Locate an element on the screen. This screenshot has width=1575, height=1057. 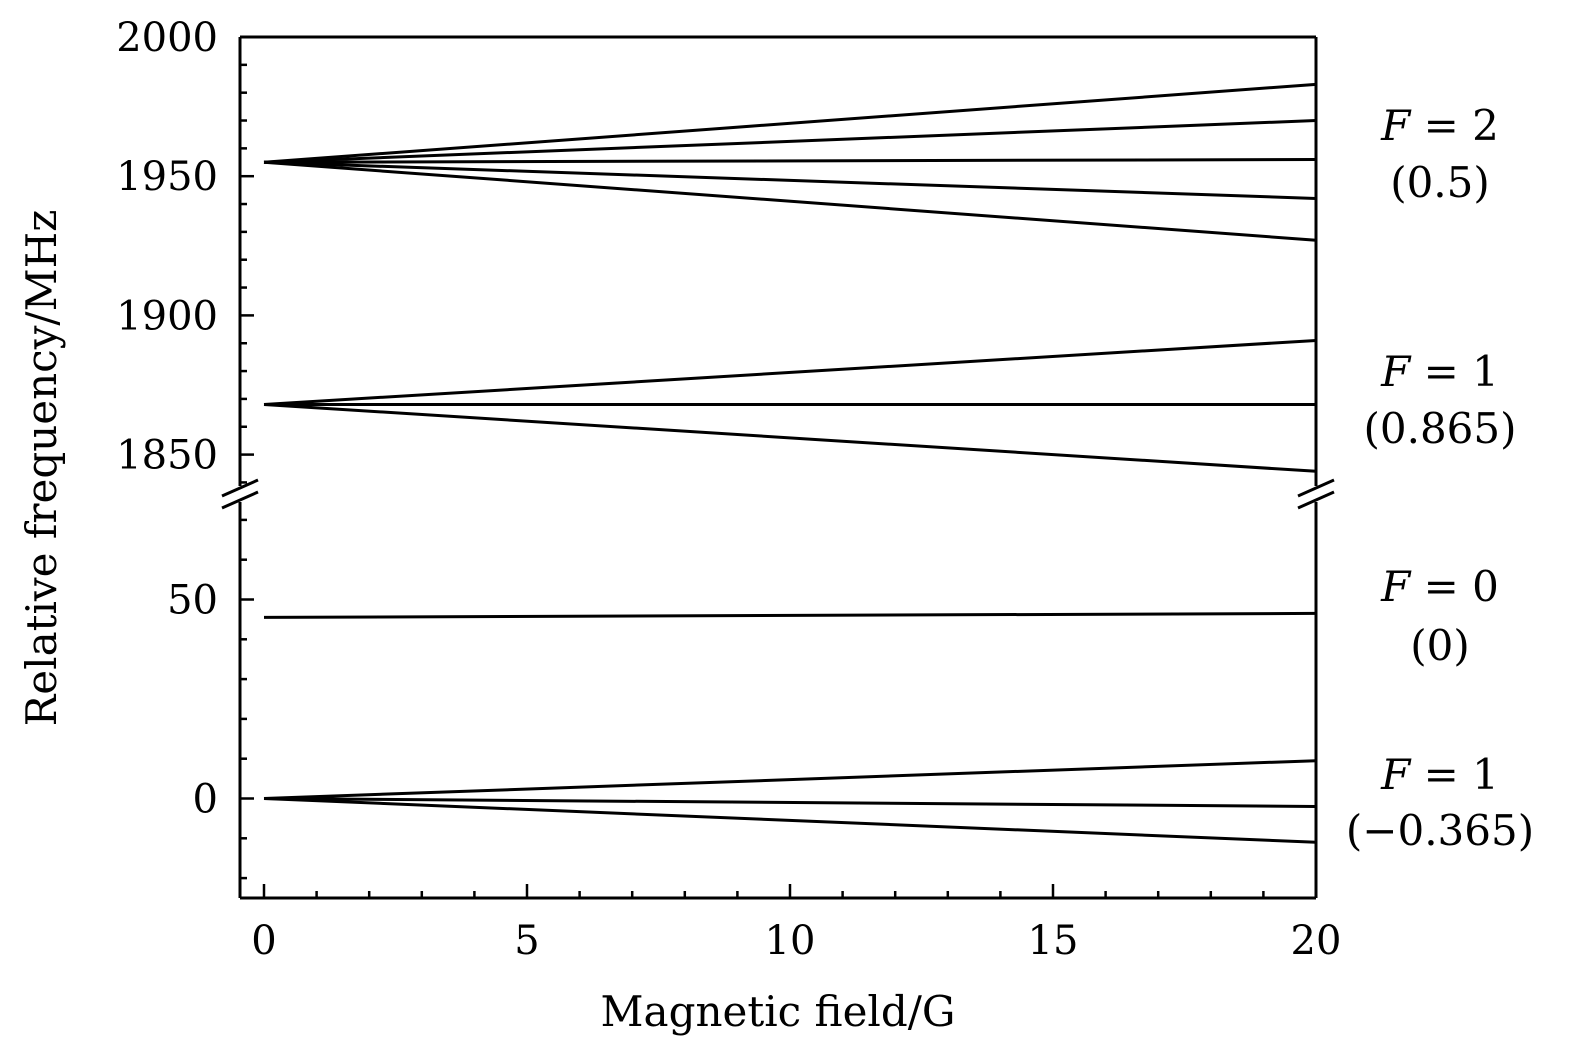
y-tick-label-lower: 50 is located at coordinates (192, 601).